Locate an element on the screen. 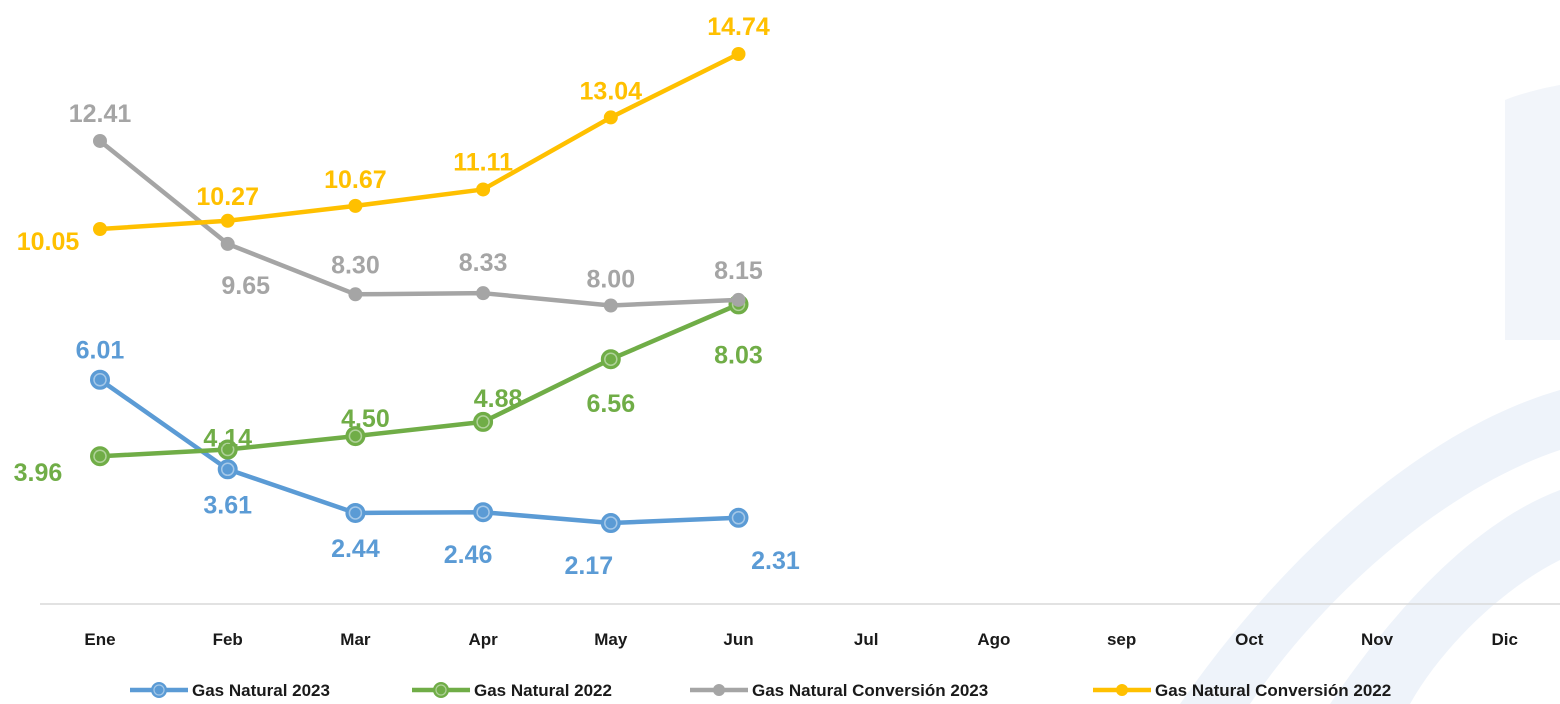  data-label: 8.03 is located at coordinates (738, 355).